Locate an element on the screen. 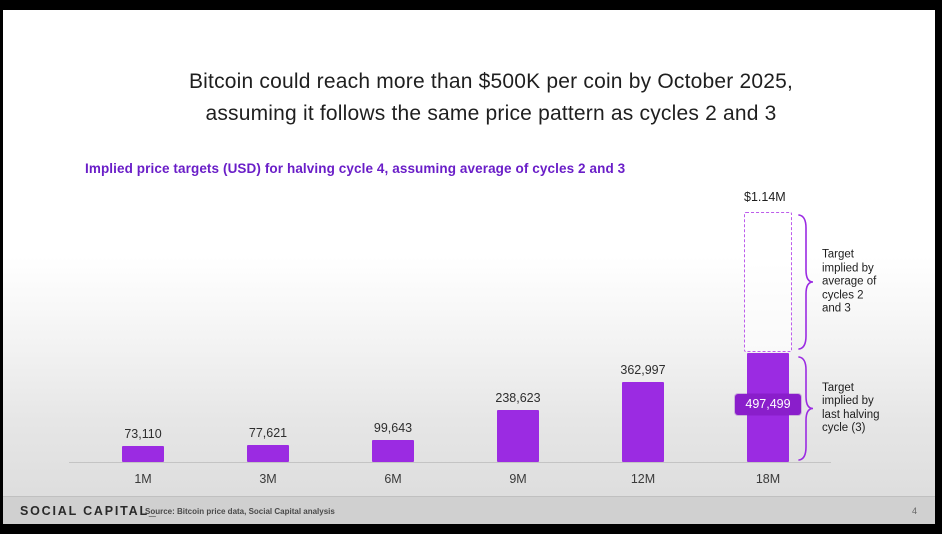  x-axis-line is located at coordinates (450, 462).